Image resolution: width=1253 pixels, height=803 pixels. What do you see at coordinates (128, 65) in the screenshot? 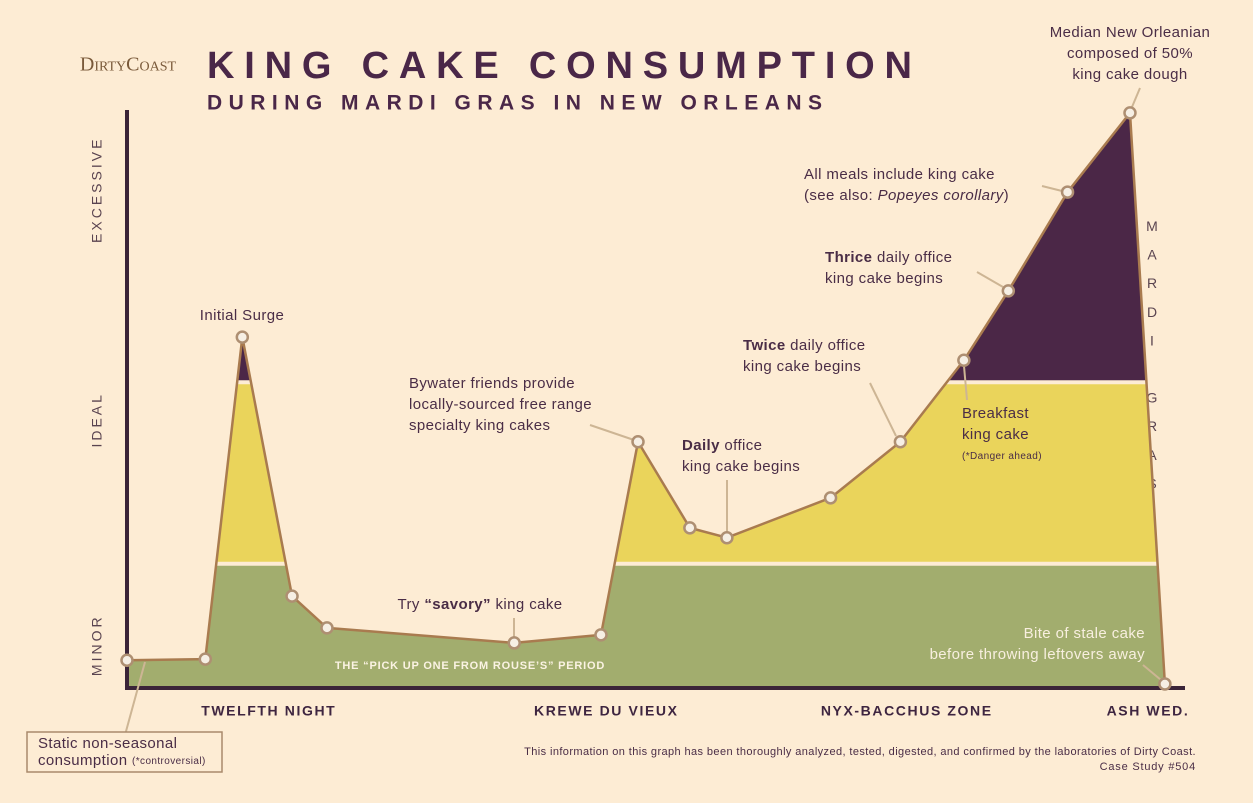
I see `logo: DirtyCoast` at bounding box center [128, 65].